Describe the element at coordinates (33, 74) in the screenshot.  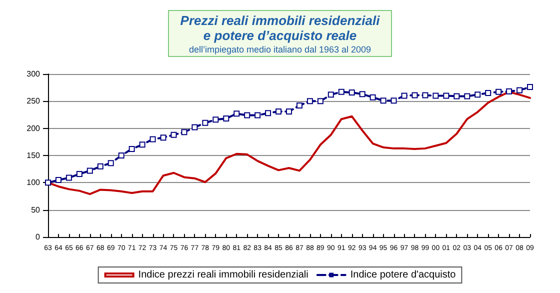
I see `y-tick-label: 300` at that location.